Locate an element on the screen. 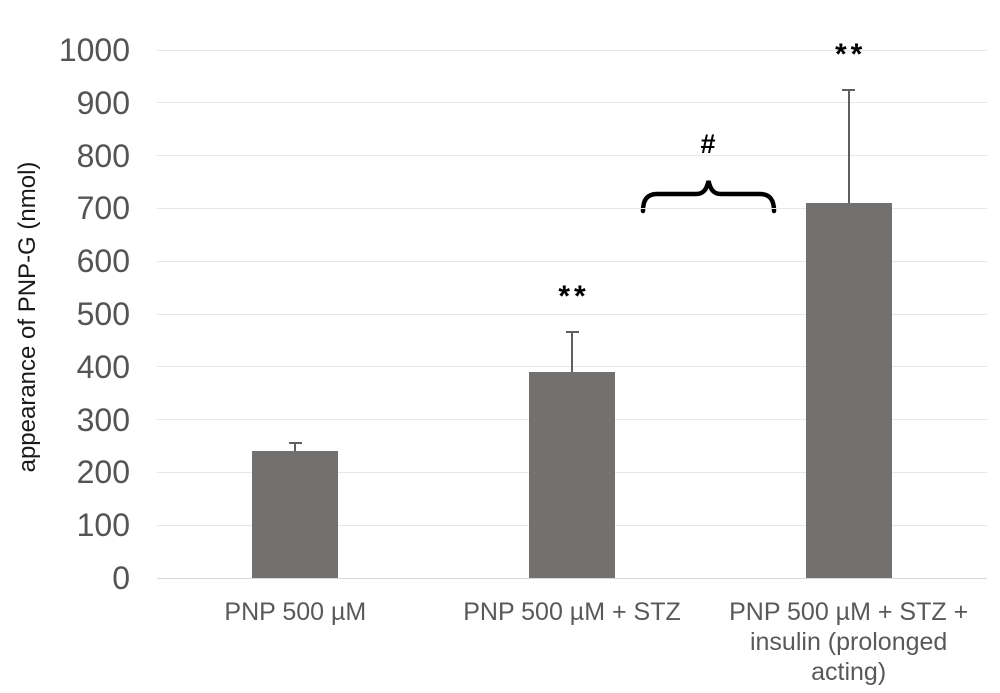 The image size is (1000, 693). y-tick-label: 500 is located at coordinates (103, 314).